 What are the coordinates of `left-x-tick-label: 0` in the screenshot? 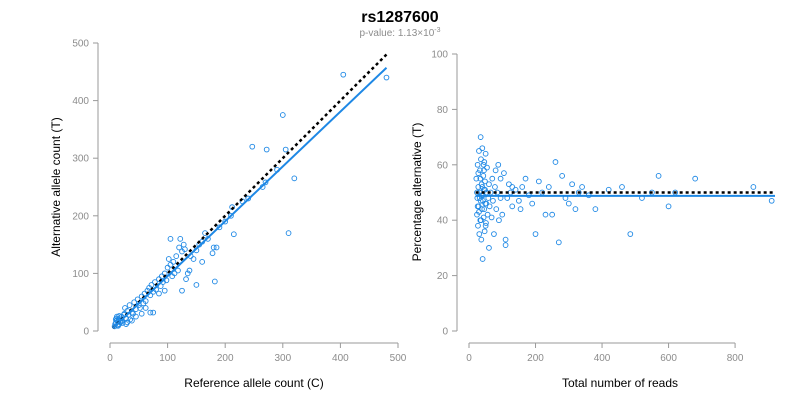 It's located at (110, 358).